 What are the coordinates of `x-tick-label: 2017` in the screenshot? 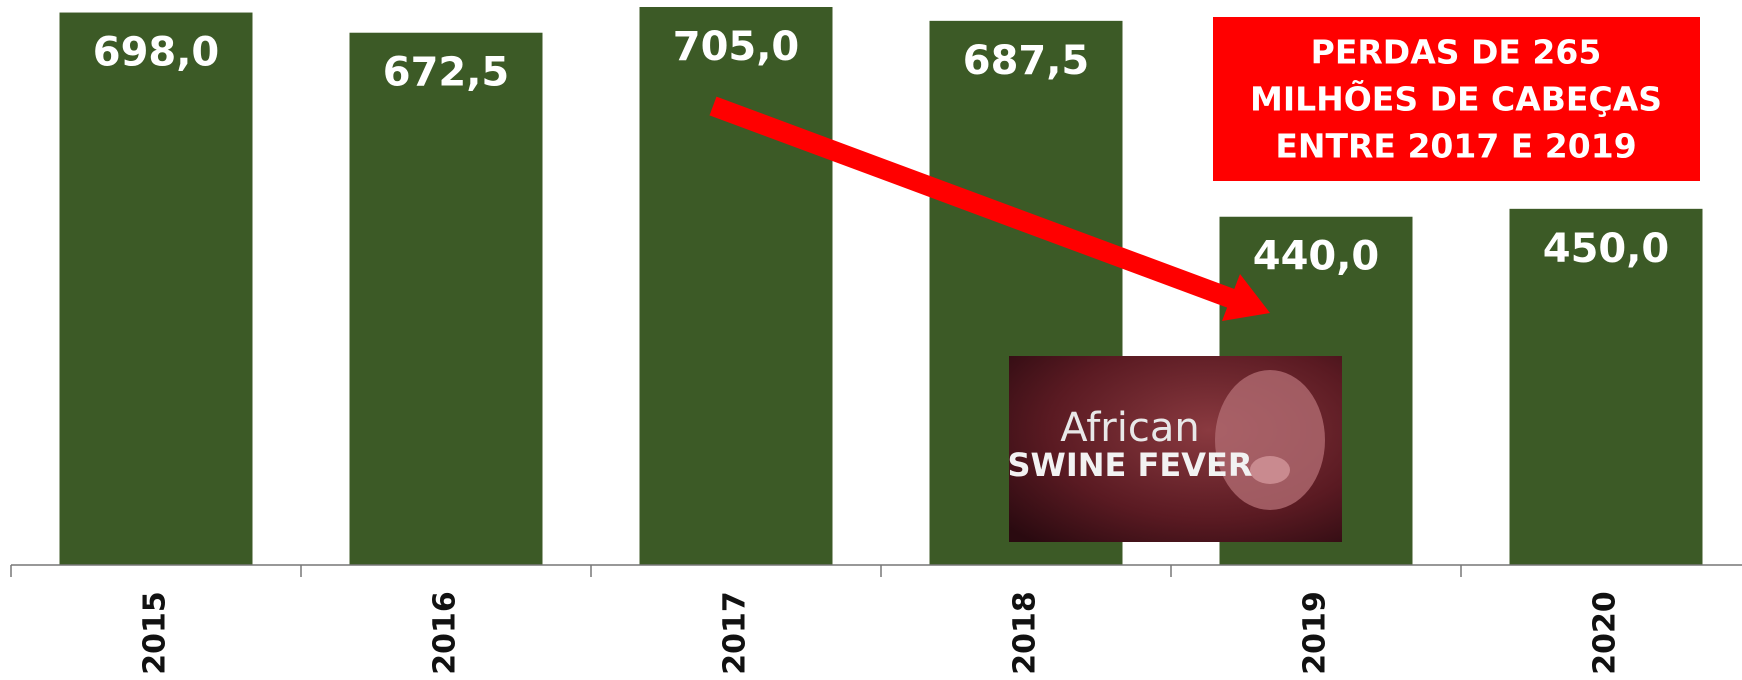 It's located at (735, 633).